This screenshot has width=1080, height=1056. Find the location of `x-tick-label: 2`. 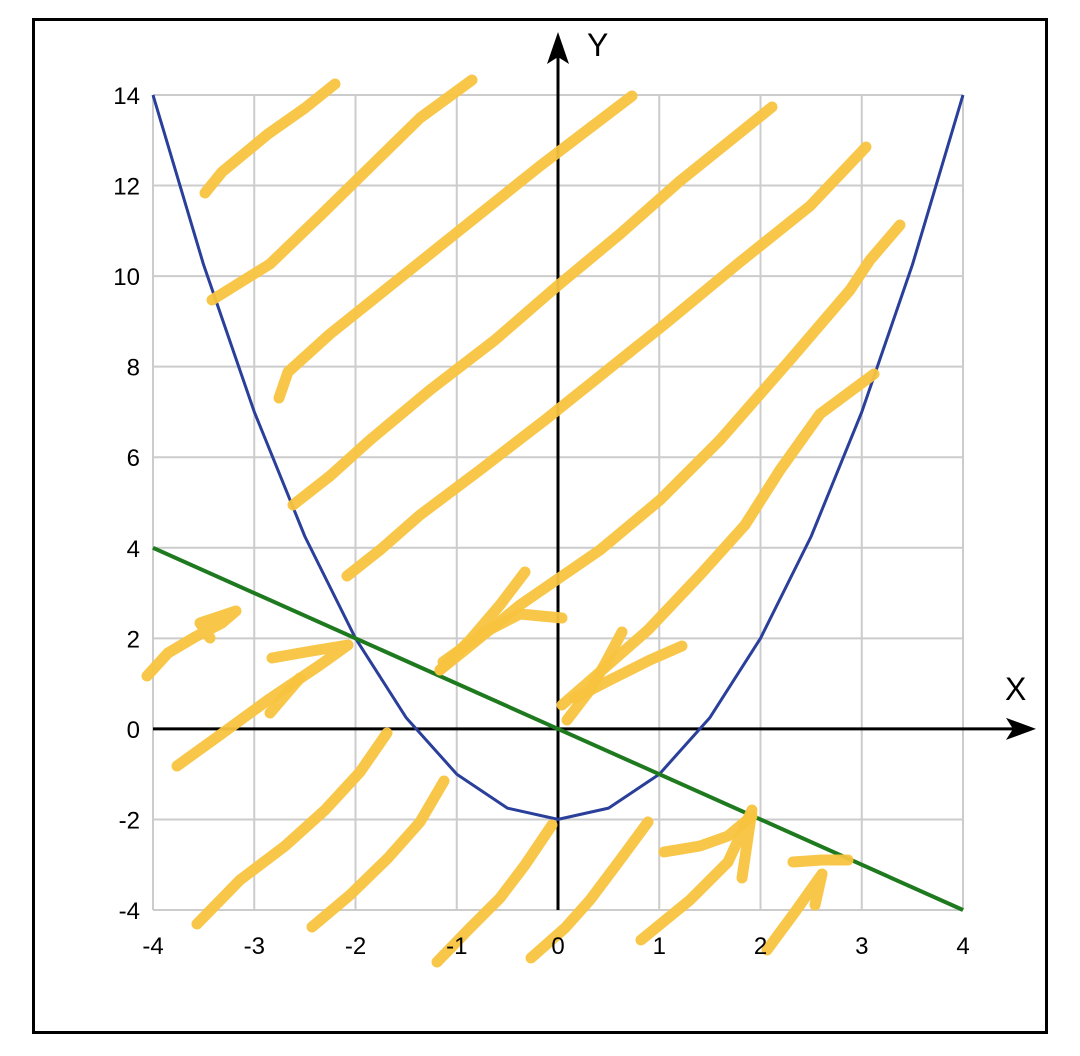

x-tick-label: 2 is located at coordinates (760, 946).